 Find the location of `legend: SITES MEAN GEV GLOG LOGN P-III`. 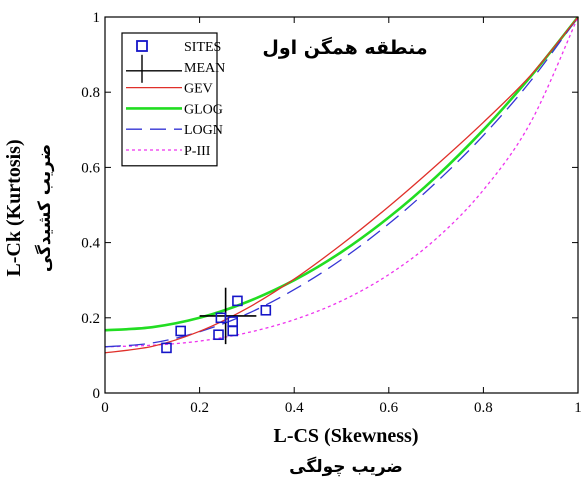

legend: SITES MEAN GEV GLOG LOGN P-III is located at coordinates (173, 99).